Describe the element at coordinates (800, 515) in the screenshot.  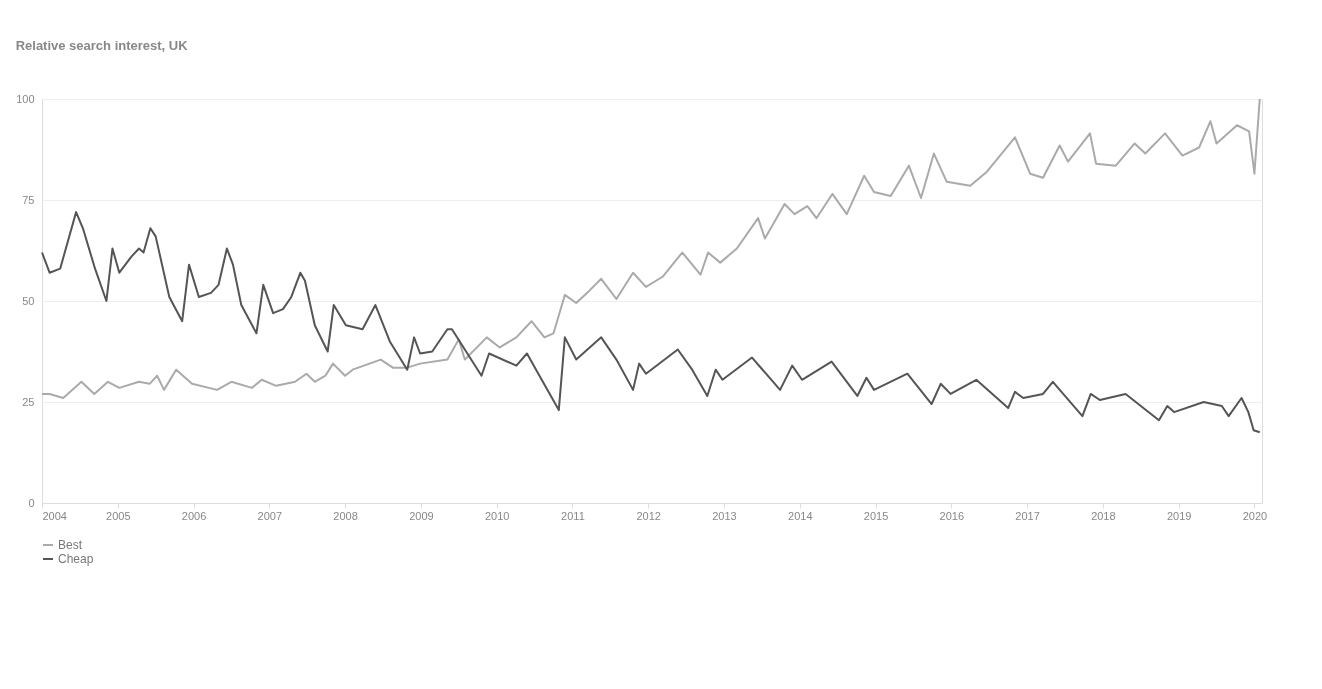
I see `x-tick-label: 2014` at that location.